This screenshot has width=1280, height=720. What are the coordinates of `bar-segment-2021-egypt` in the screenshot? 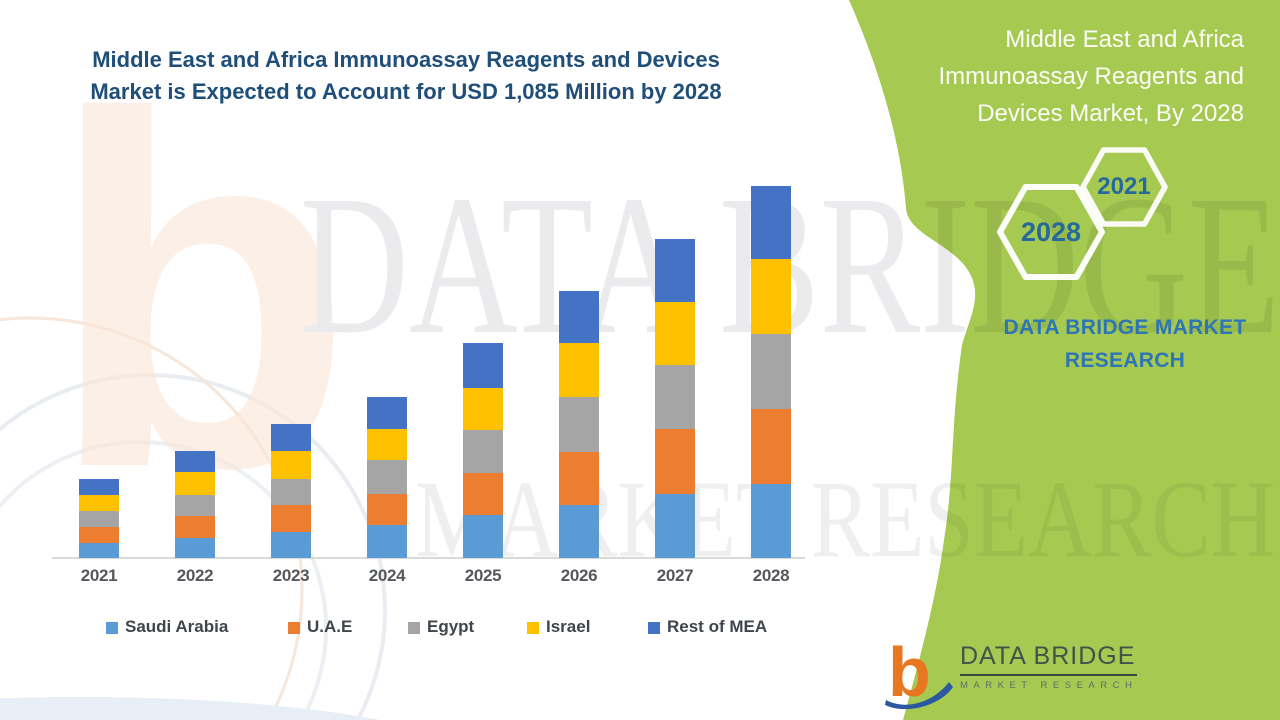 It's located at (99, 519).